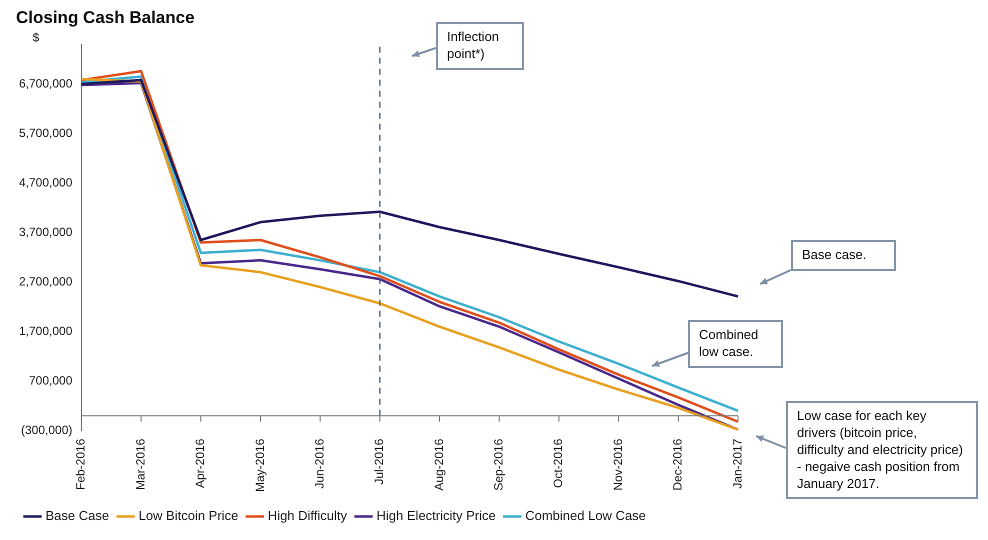 Image resolution: width=988 pixels, height=540 pixels. I want to click on x-tick-label: Sep-2016, so click(499, 464).